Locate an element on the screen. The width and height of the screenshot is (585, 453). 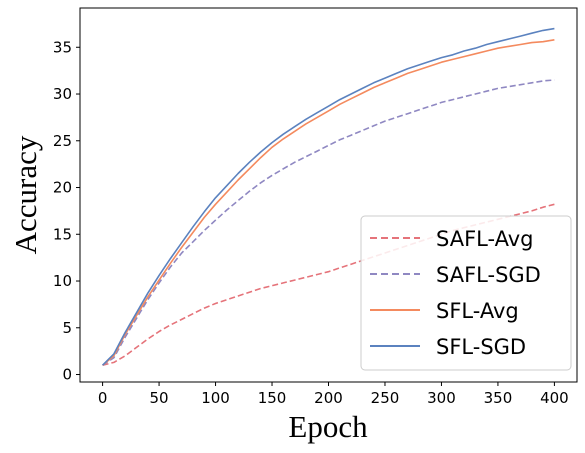
x-tick-label-3: 100 is located at coordinates (215, 398).